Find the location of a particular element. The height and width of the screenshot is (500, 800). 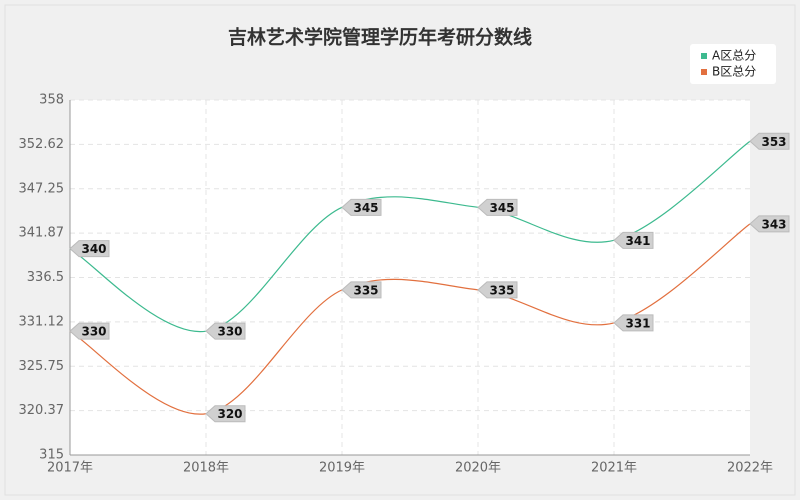

x-tick-label: 2020年 is located at coordinates (478, 468).